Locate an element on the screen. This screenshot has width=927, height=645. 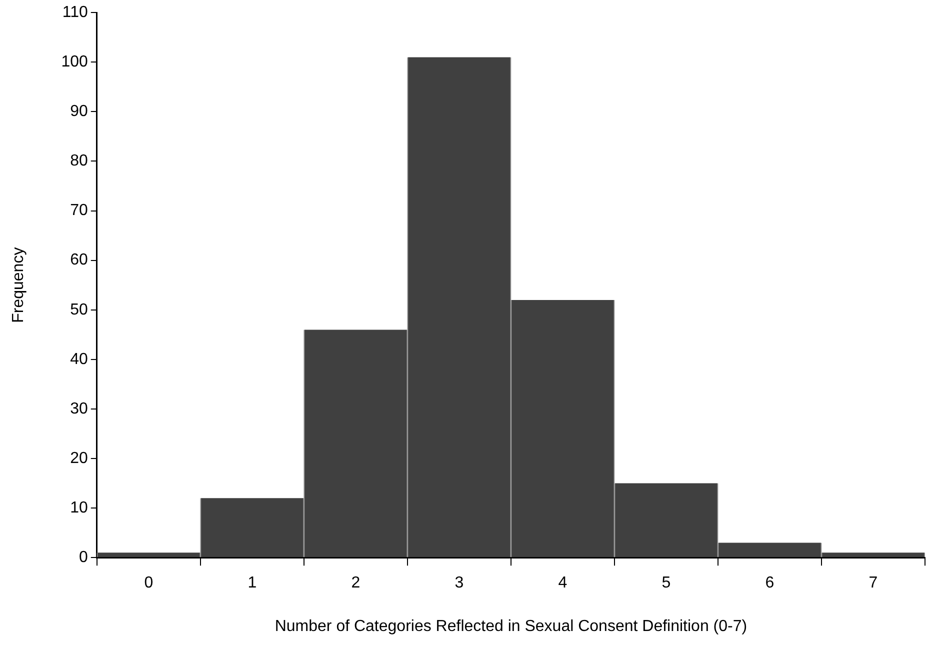
y-axis-title: Frequency is located at coordinates (19, 285).